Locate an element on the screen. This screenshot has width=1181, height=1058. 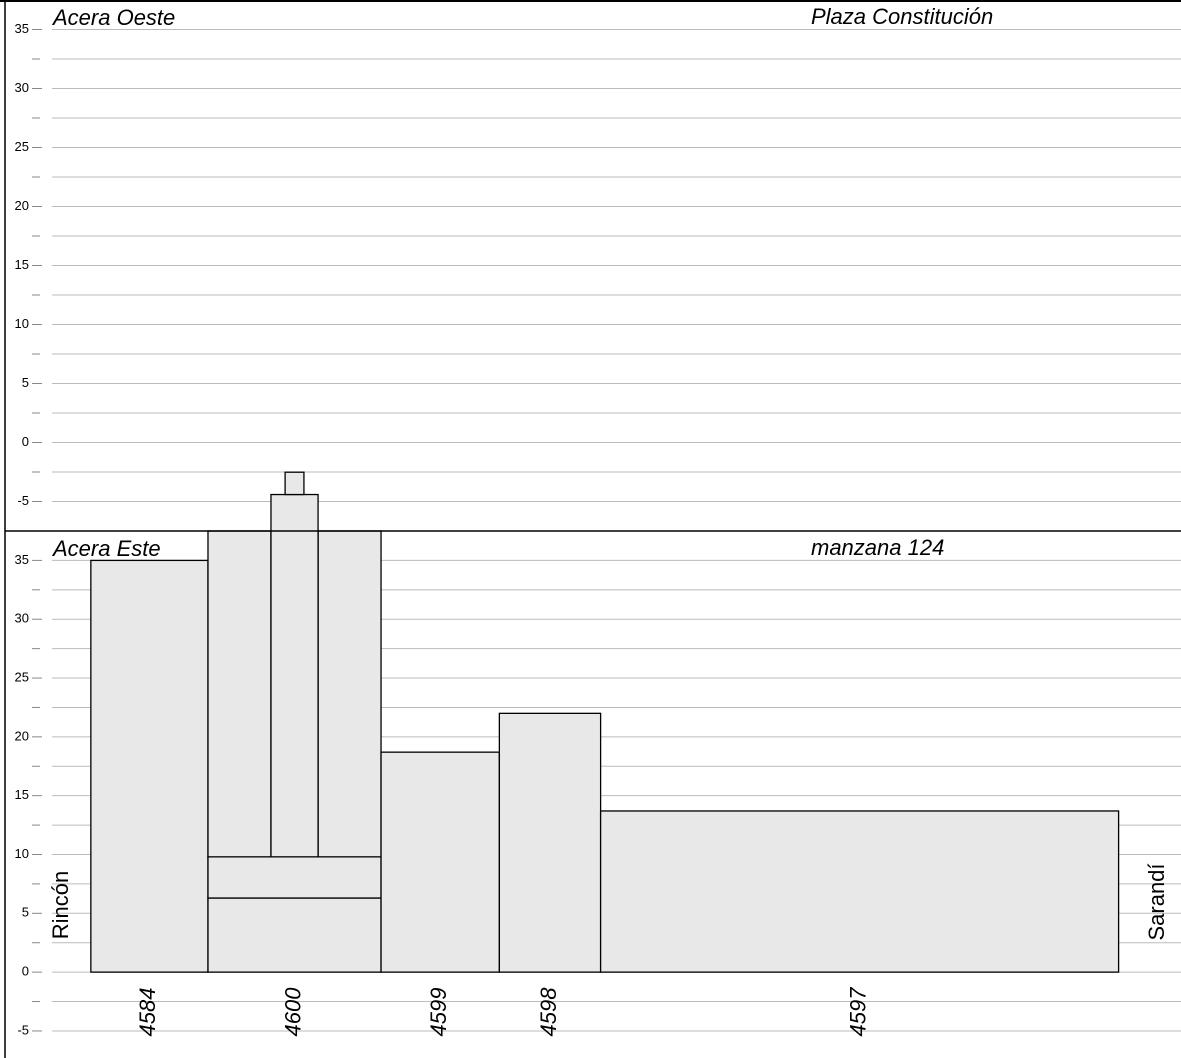
building-label: 4598 is located at coordinates (548, 1012).